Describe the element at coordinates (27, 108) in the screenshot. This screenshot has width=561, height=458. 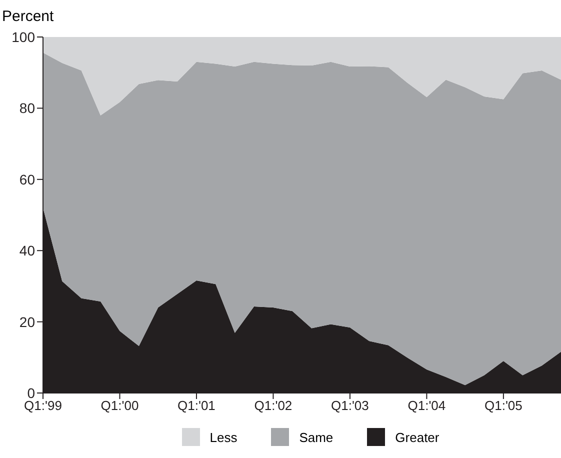
I see `y-tick-label: 80` at that location.